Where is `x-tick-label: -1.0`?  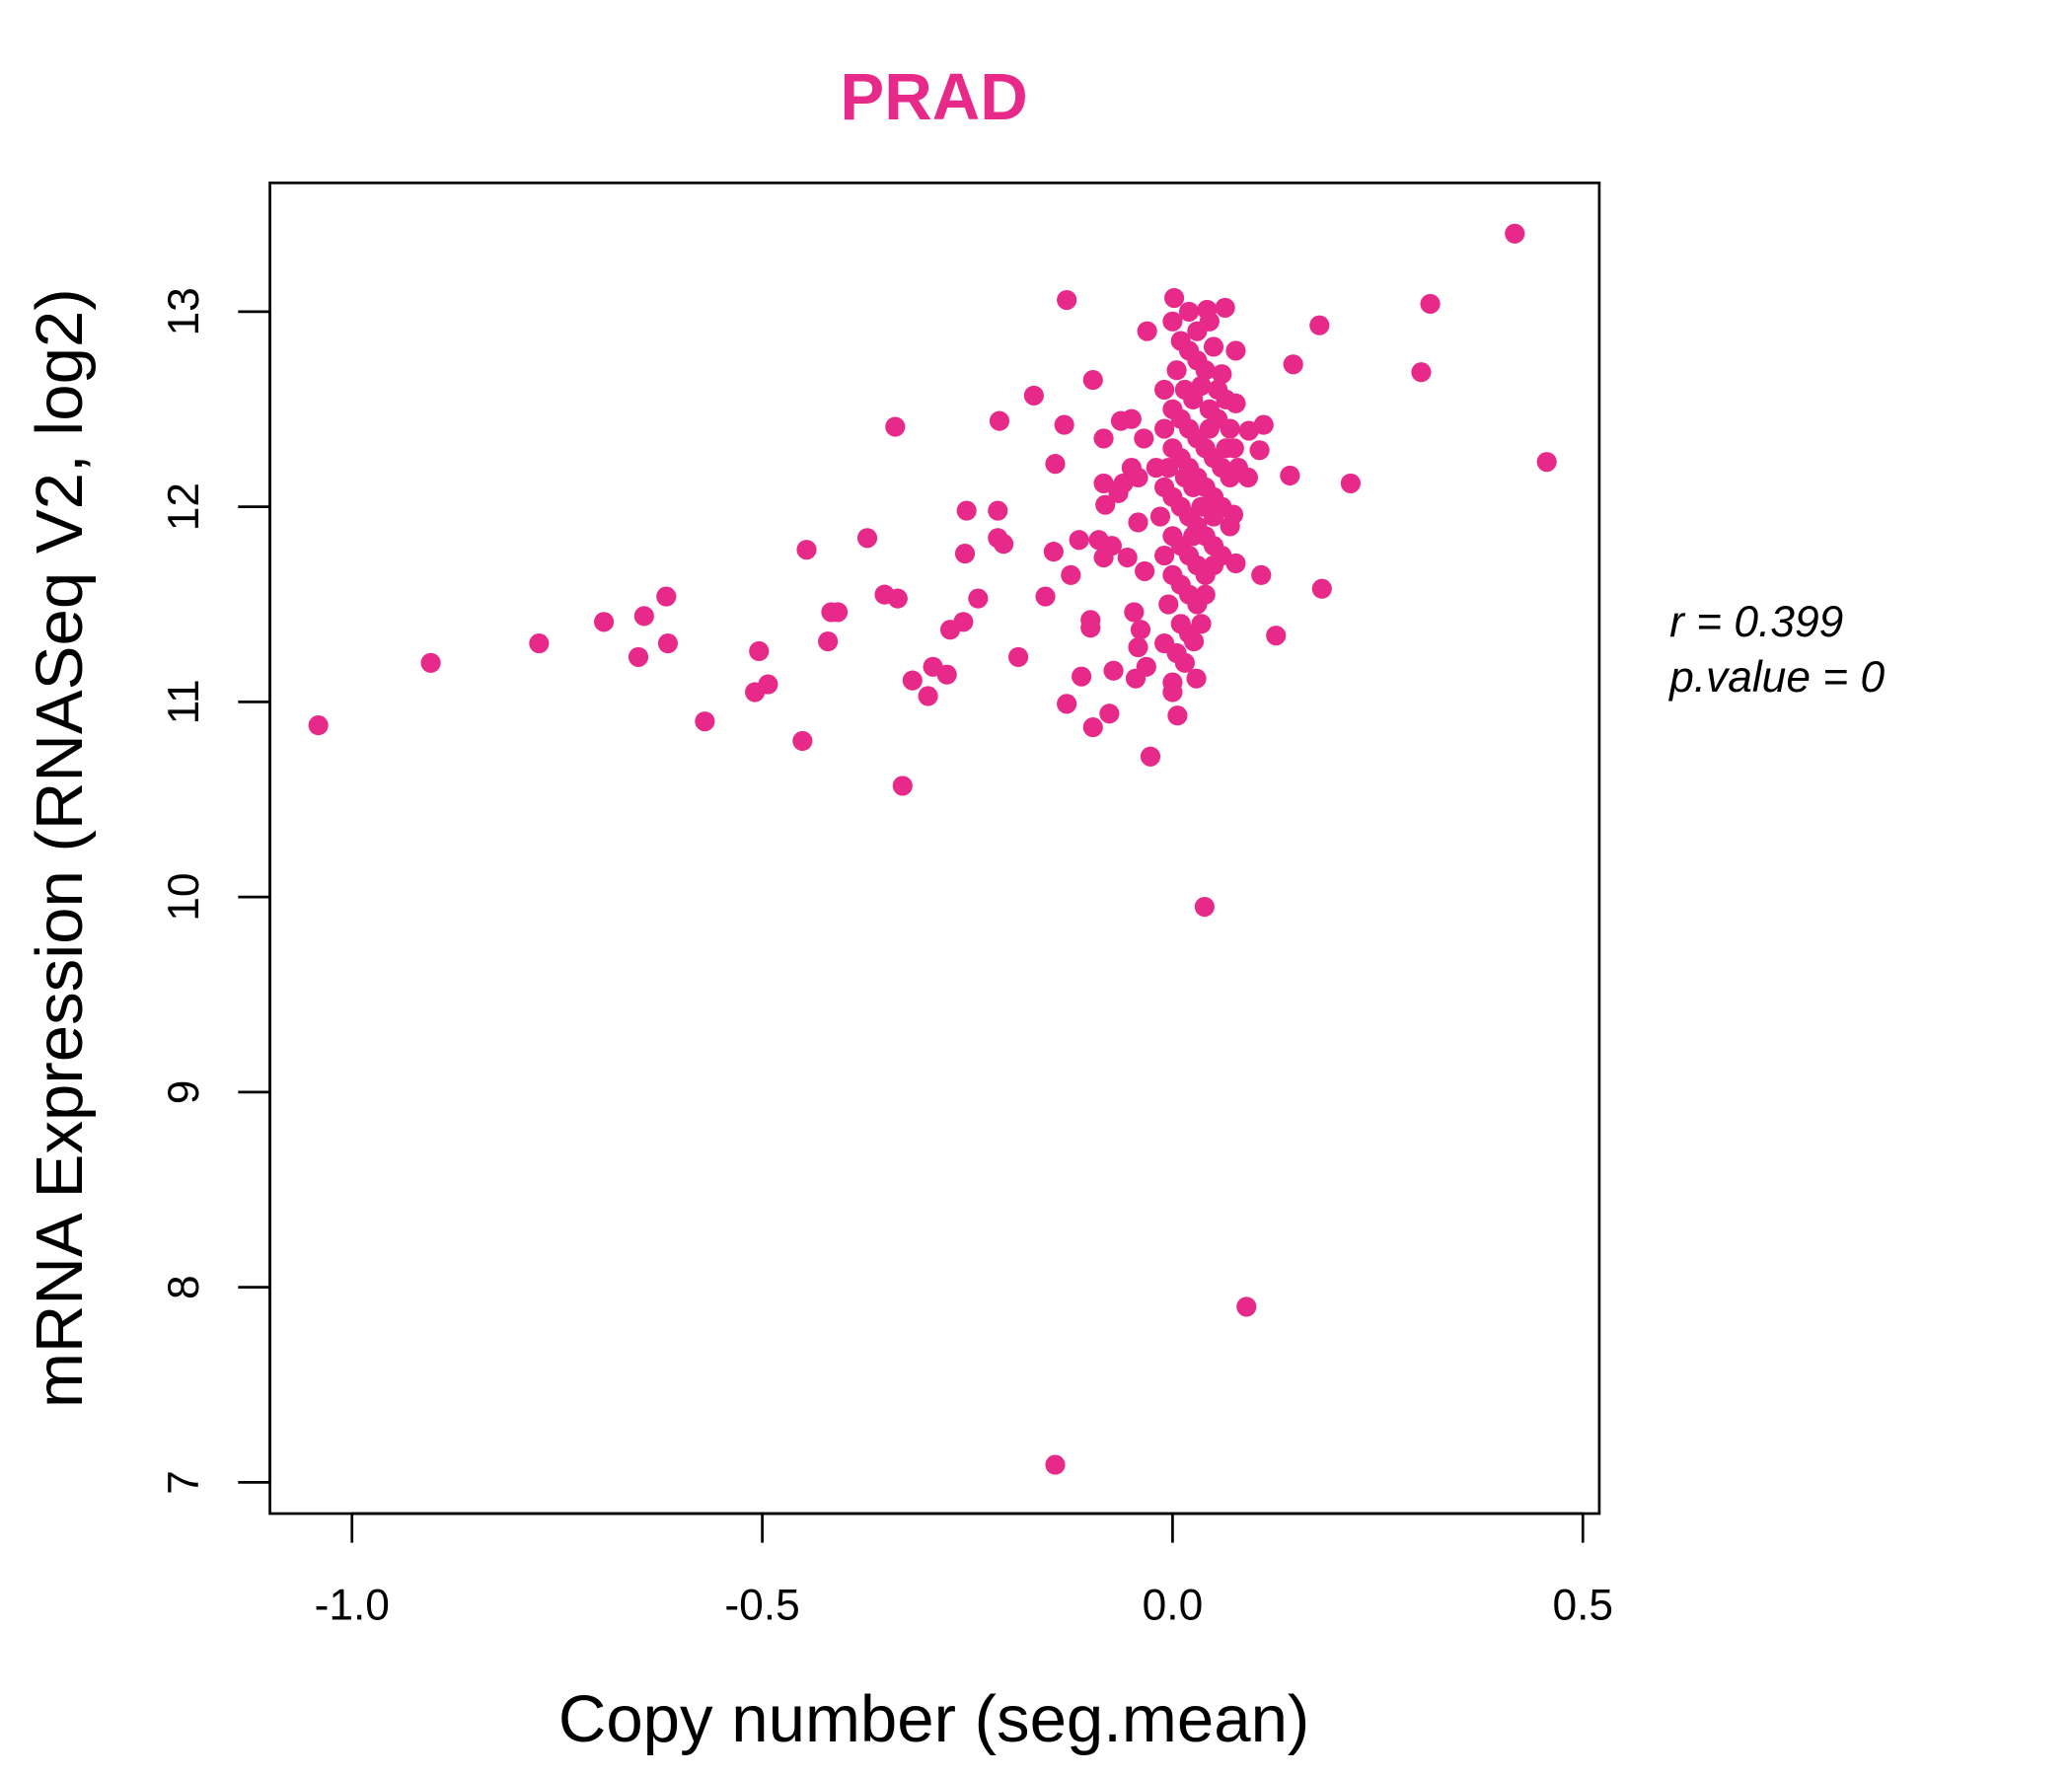
x-tick-label: -1.0 is located at coordinates (353, 1605).